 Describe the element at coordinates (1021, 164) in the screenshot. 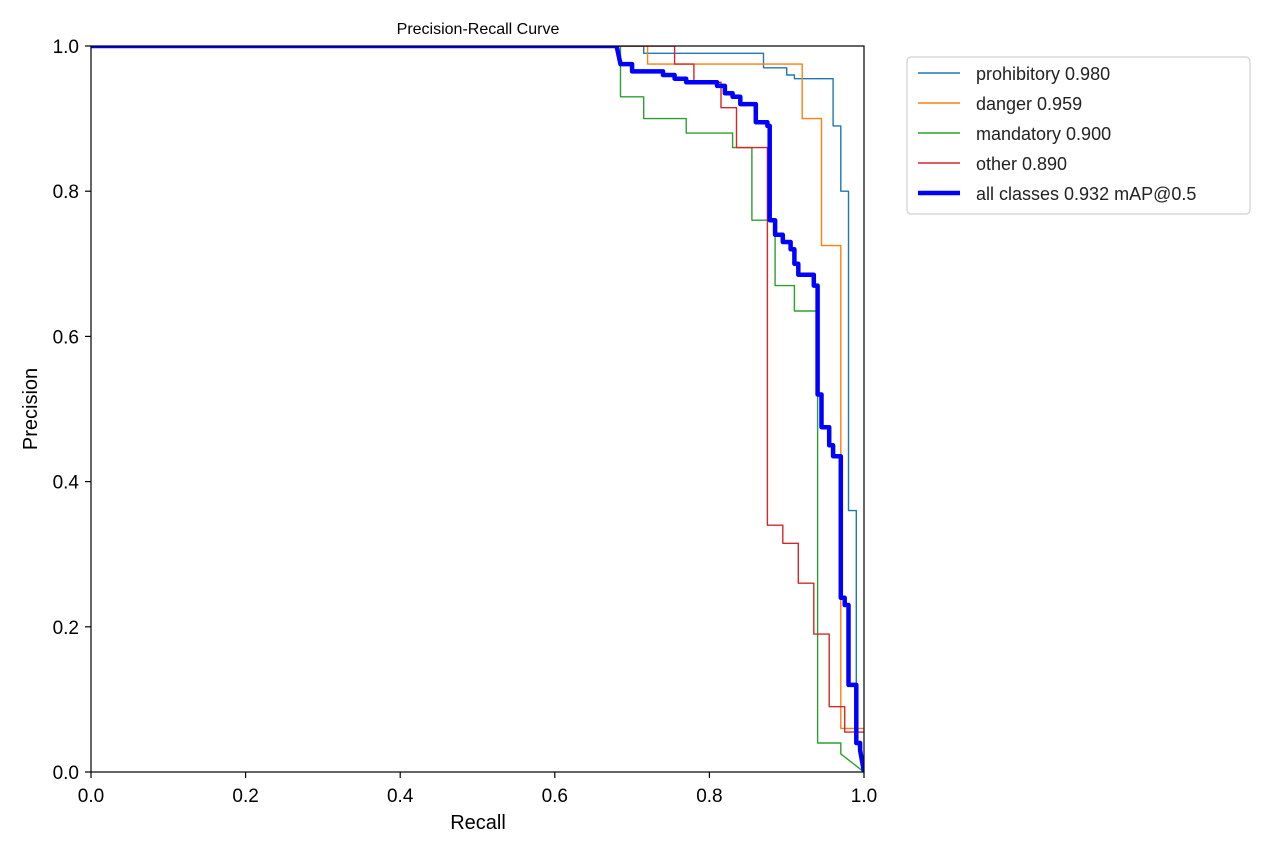

I see `legend-label-3: other 0.890` at that location.